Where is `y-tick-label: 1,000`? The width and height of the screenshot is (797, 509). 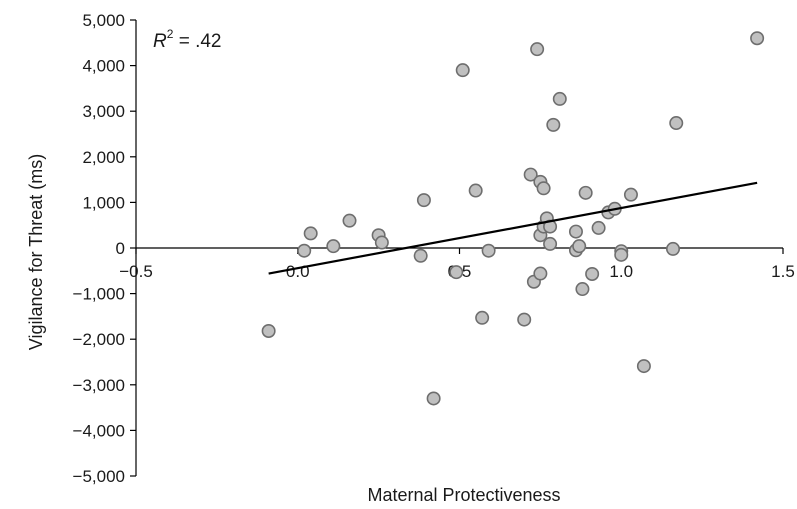 y-tick-label: 1,000 is located at coordinates (103, 202).